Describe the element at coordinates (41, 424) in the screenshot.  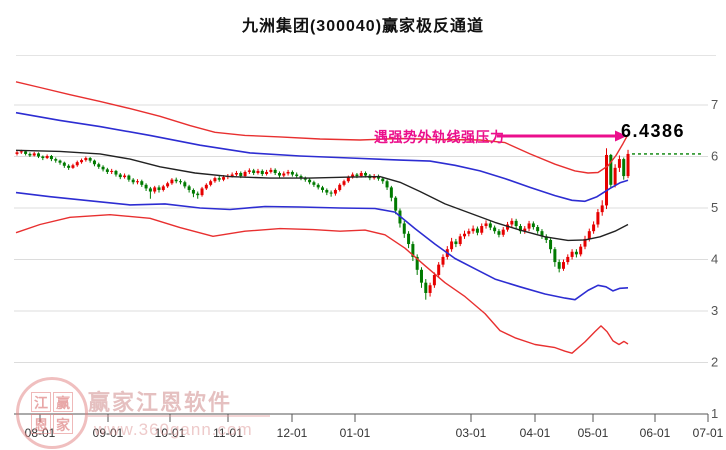
I see `watermark-seal-char: 恩` at that location.